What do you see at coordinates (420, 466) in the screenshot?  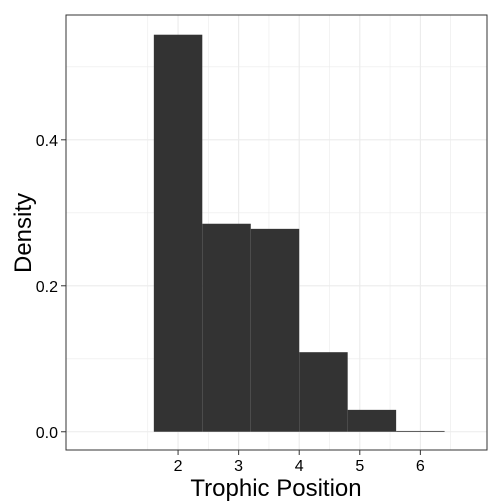 I see `x-tick-label: 6` at bounding box center [420, 466].